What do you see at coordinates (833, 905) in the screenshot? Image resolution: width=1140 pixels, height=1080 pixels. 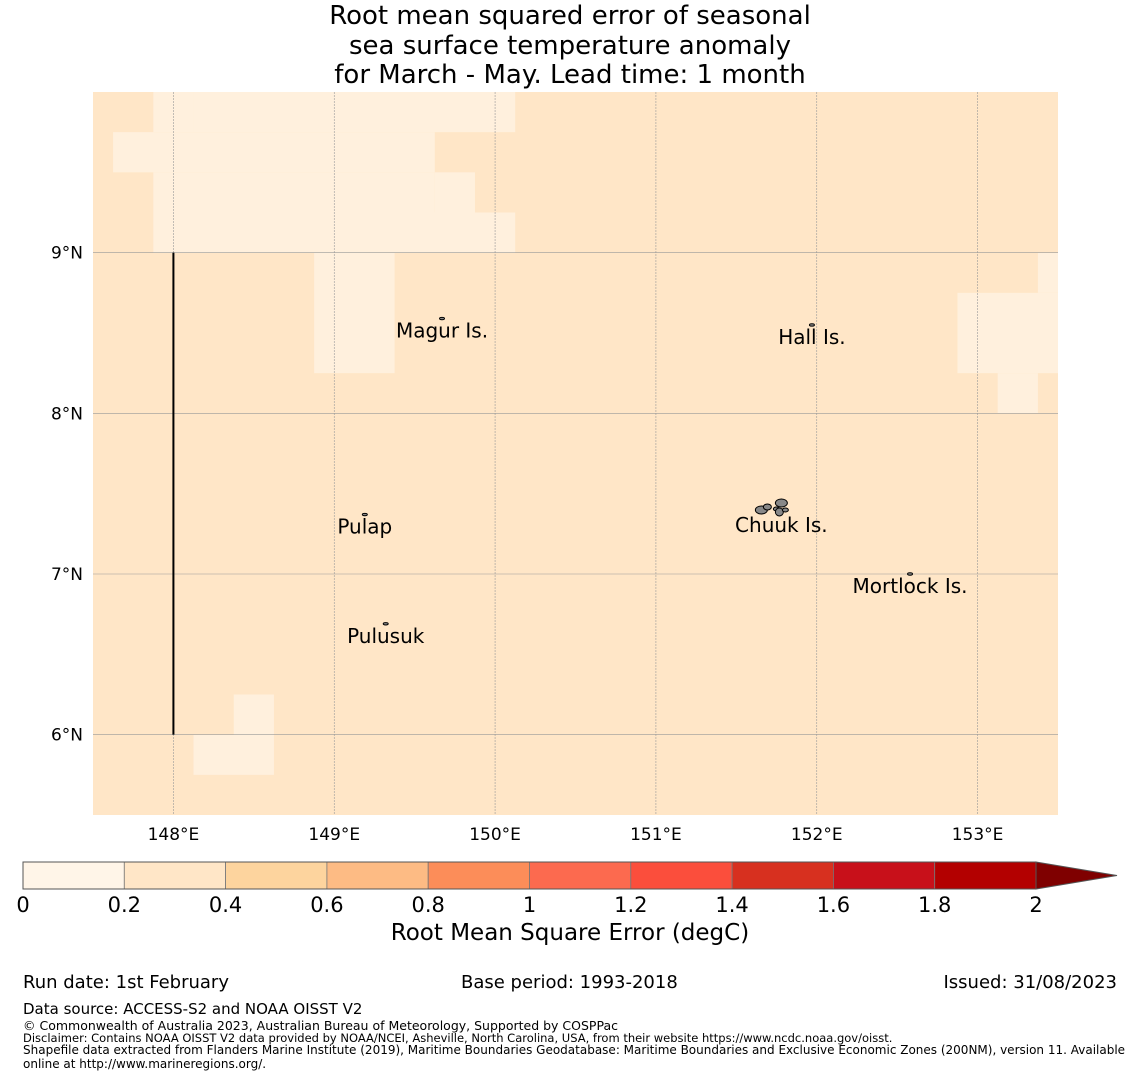 I see `colorbar-tick-label: 1.6` at bounding box center [833, 905].